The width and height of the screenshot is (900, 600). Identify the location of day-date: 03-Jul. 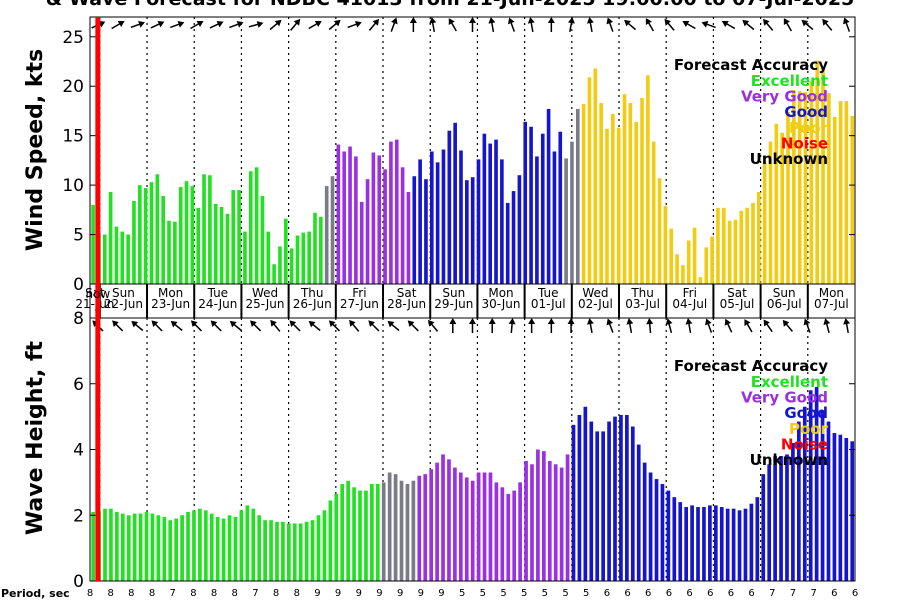
(642, 304).